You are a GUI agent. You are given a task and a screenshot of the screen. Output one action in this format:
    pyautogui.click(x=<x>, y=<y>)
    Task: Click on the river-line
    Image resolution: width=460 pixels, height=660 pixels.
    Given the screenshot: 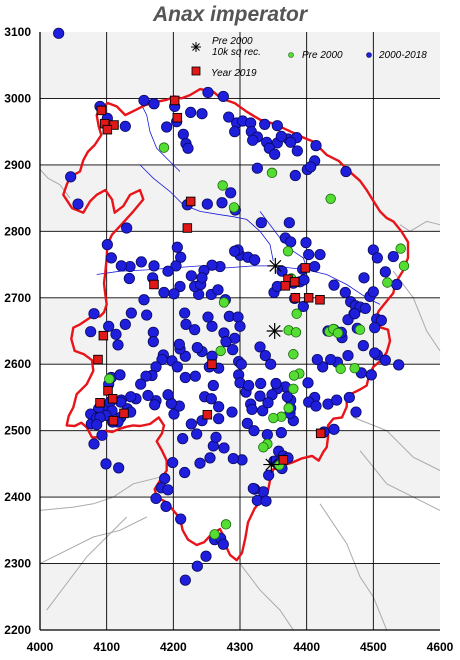 What is the action you would take?
    pyautogui.click(x=206, y=213)
    